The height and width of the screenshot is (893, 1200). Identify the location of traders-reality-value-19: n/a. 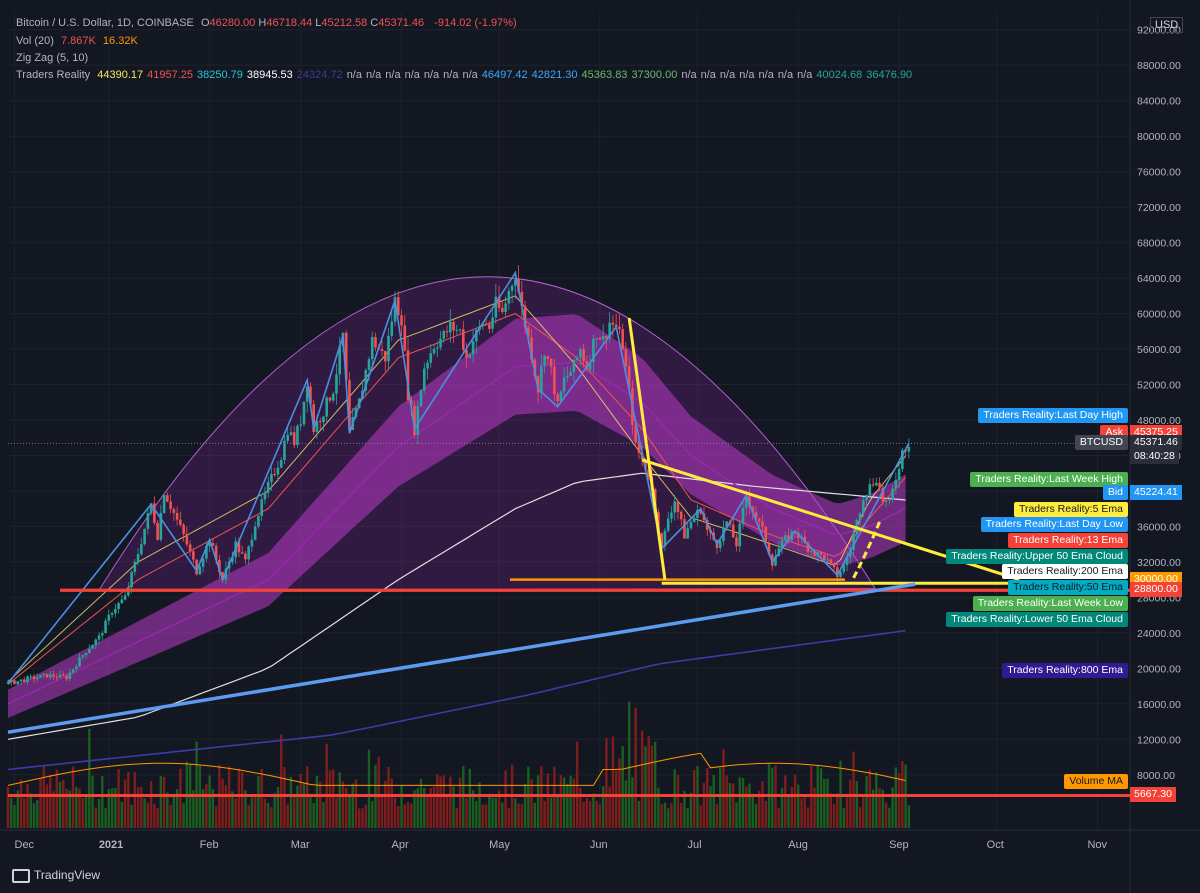
(747, 75).